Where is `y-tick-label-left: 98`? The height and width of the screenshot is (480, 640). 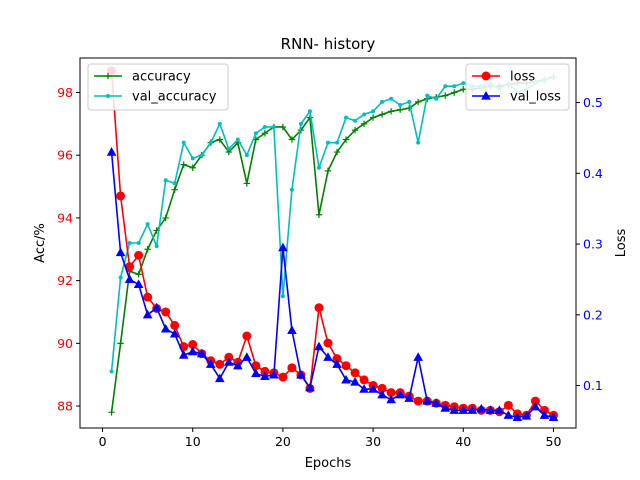 y-tick-label-left: 98 is located at coordinates (65, 92).